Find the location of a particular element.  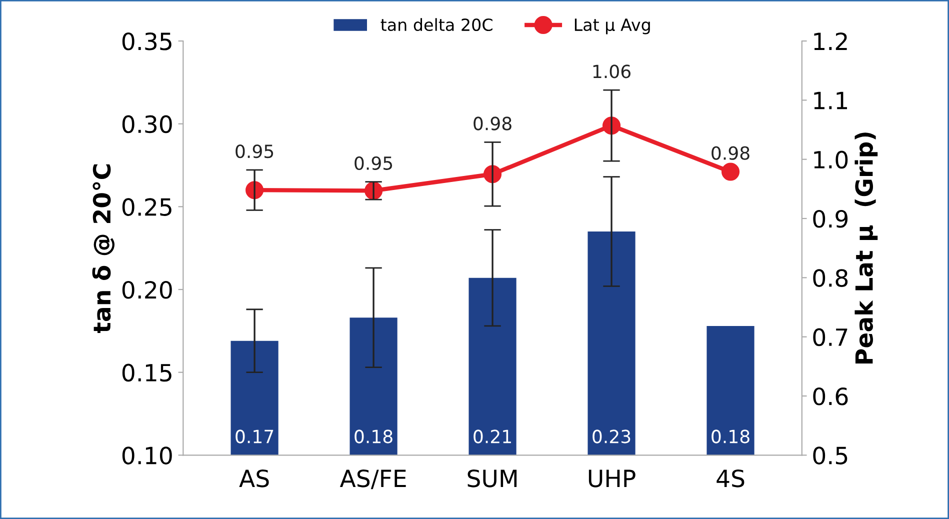

x-tick-label: SUM is located at coordinates (492, 478).